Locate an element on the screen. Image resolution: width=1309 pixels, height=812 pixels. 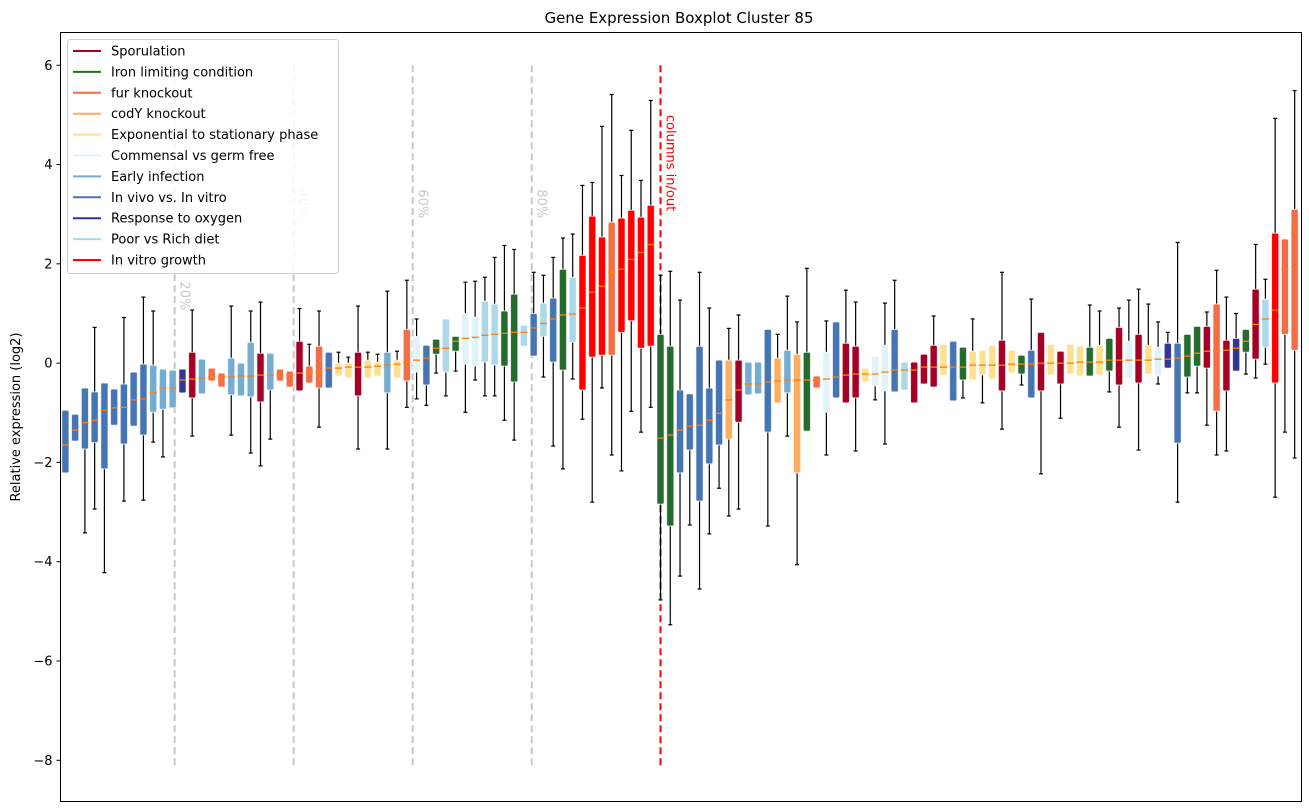
legend-frame is located at coordinates (203, 156).